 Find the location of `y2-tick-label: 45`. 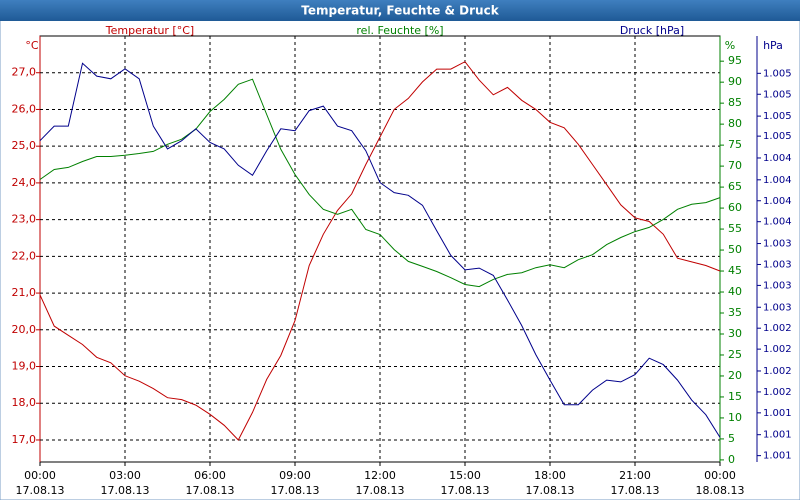

y2-tick-label: 45 is located at coordinates (735, 270).